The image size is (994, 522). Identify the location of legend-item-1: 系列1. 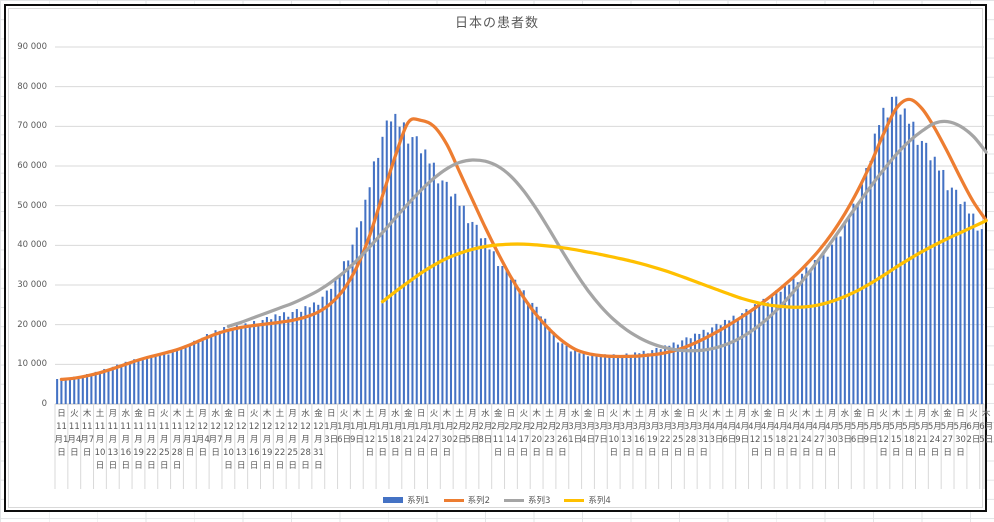
(406, 500).